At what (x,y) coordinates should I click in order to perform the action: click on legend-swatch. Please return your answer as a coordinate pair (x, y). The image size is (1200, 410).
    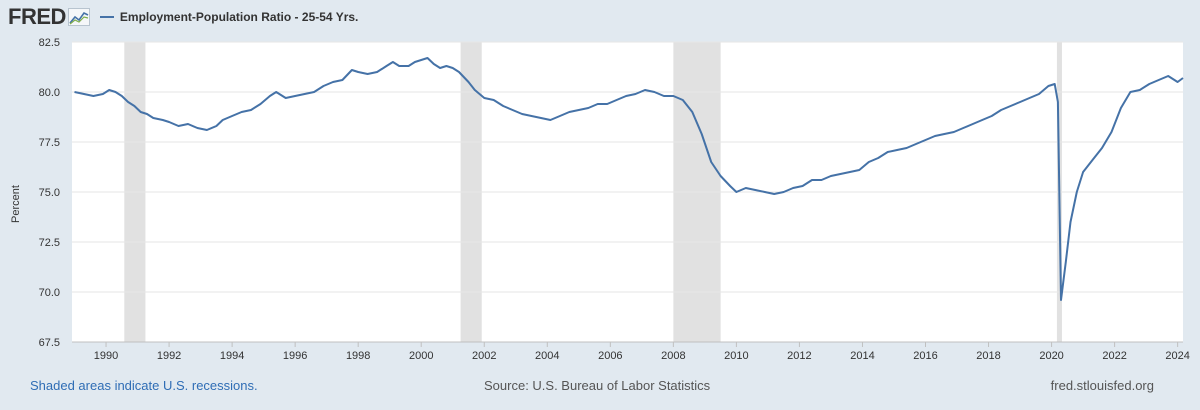
    Looking at the image, I should click on (106, 17).